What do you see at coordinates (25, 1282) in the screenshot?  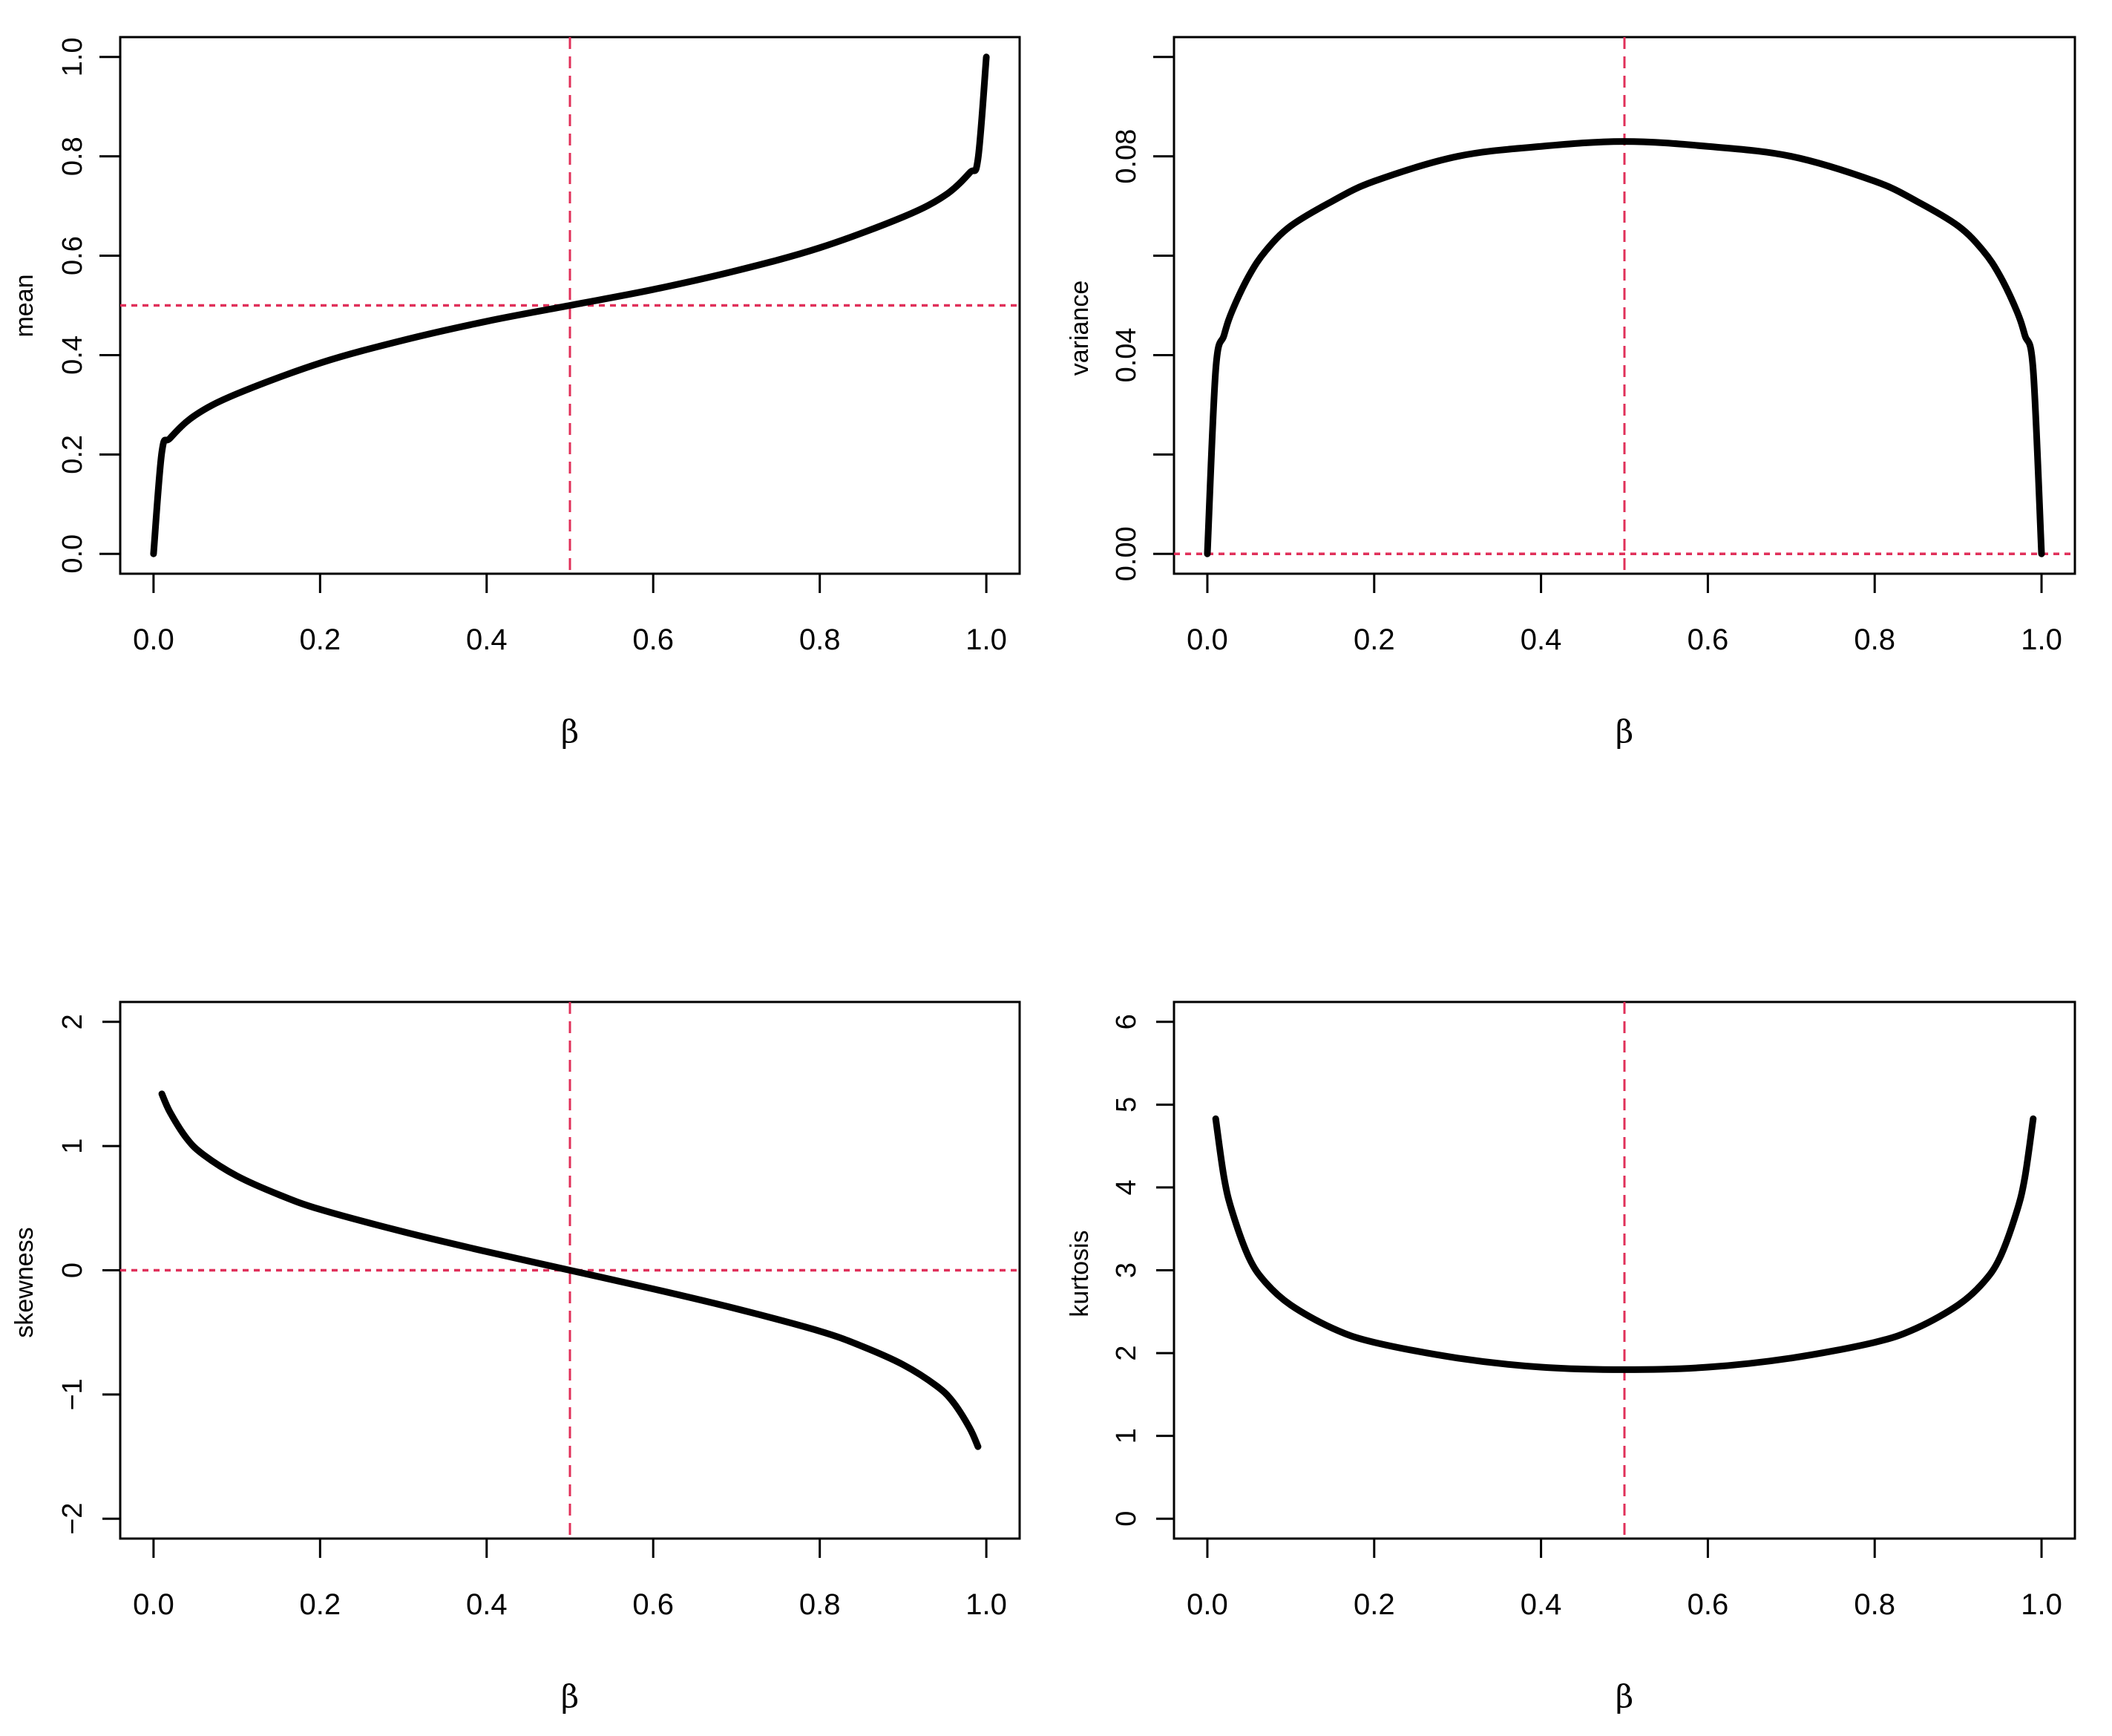 I see `y-axis-title: skewness` at bounding box center [25, 1282].